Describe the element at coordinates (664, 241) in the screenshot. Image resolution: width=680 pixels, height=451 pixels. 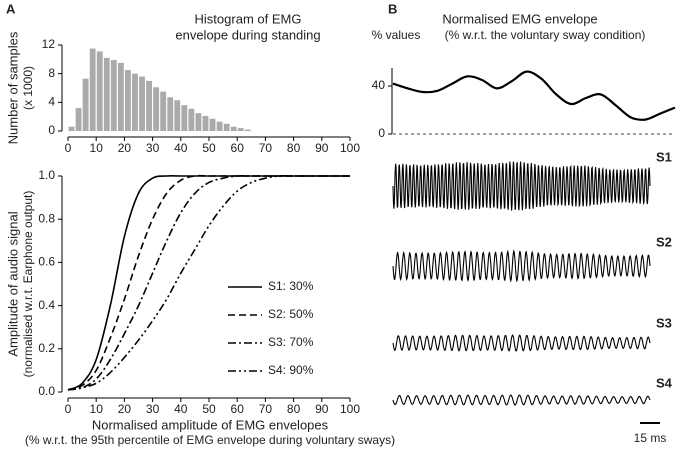
I see `trace-label: S2` at that location.